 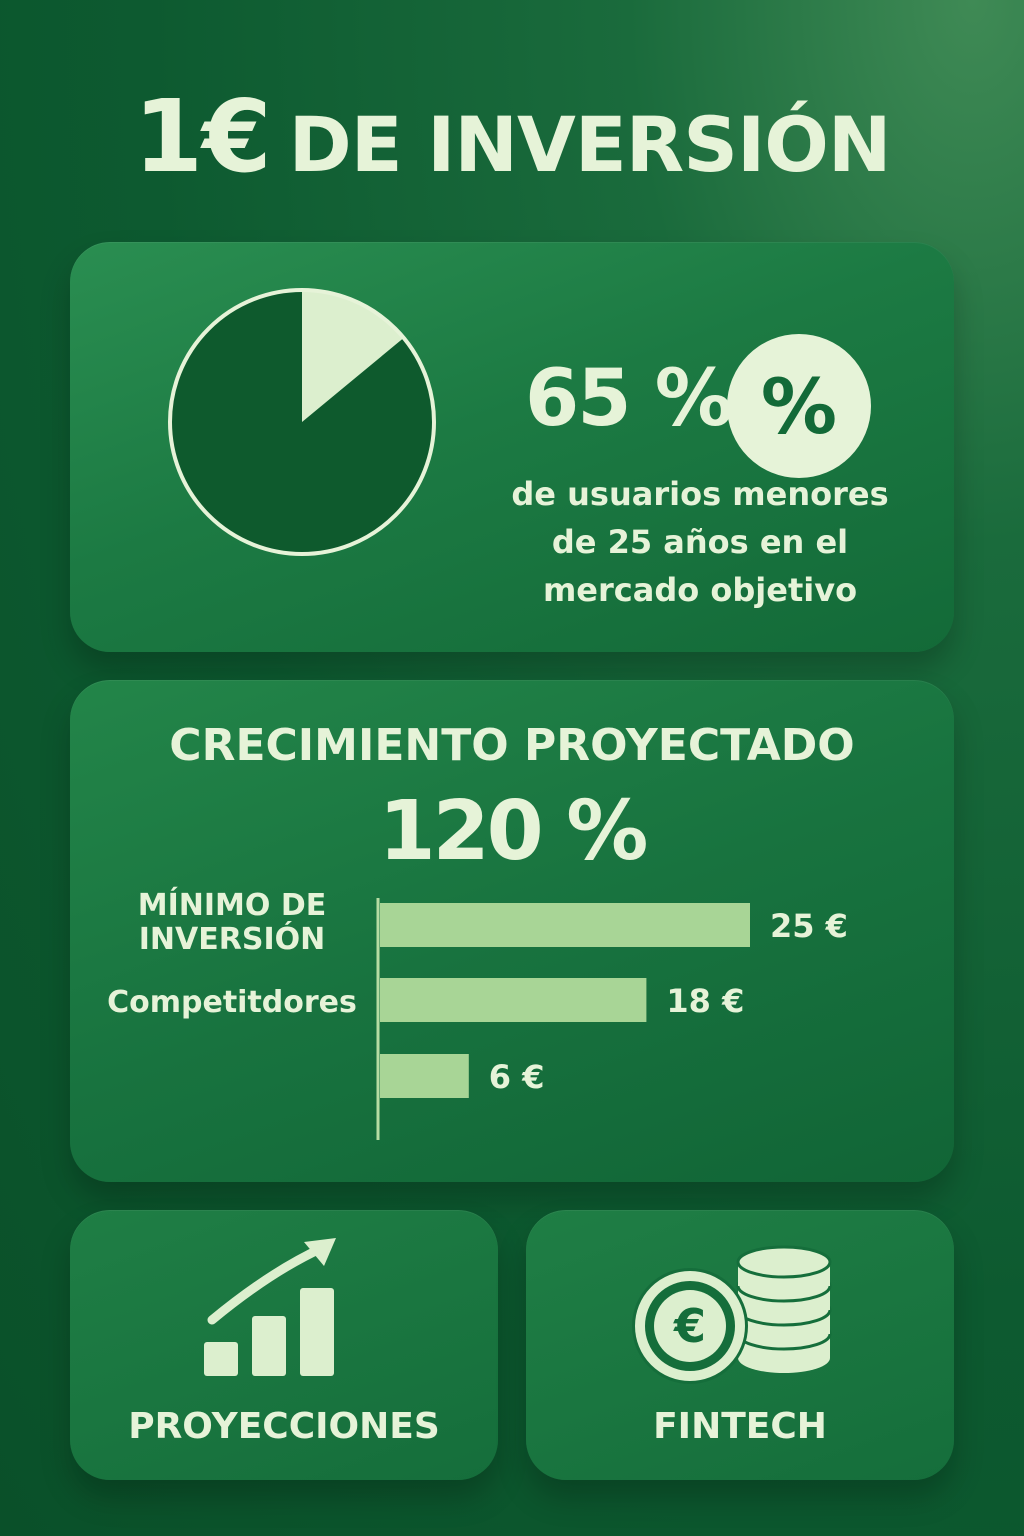 I want to click on stat-row: 65 % %, so click(x=715, y=406).